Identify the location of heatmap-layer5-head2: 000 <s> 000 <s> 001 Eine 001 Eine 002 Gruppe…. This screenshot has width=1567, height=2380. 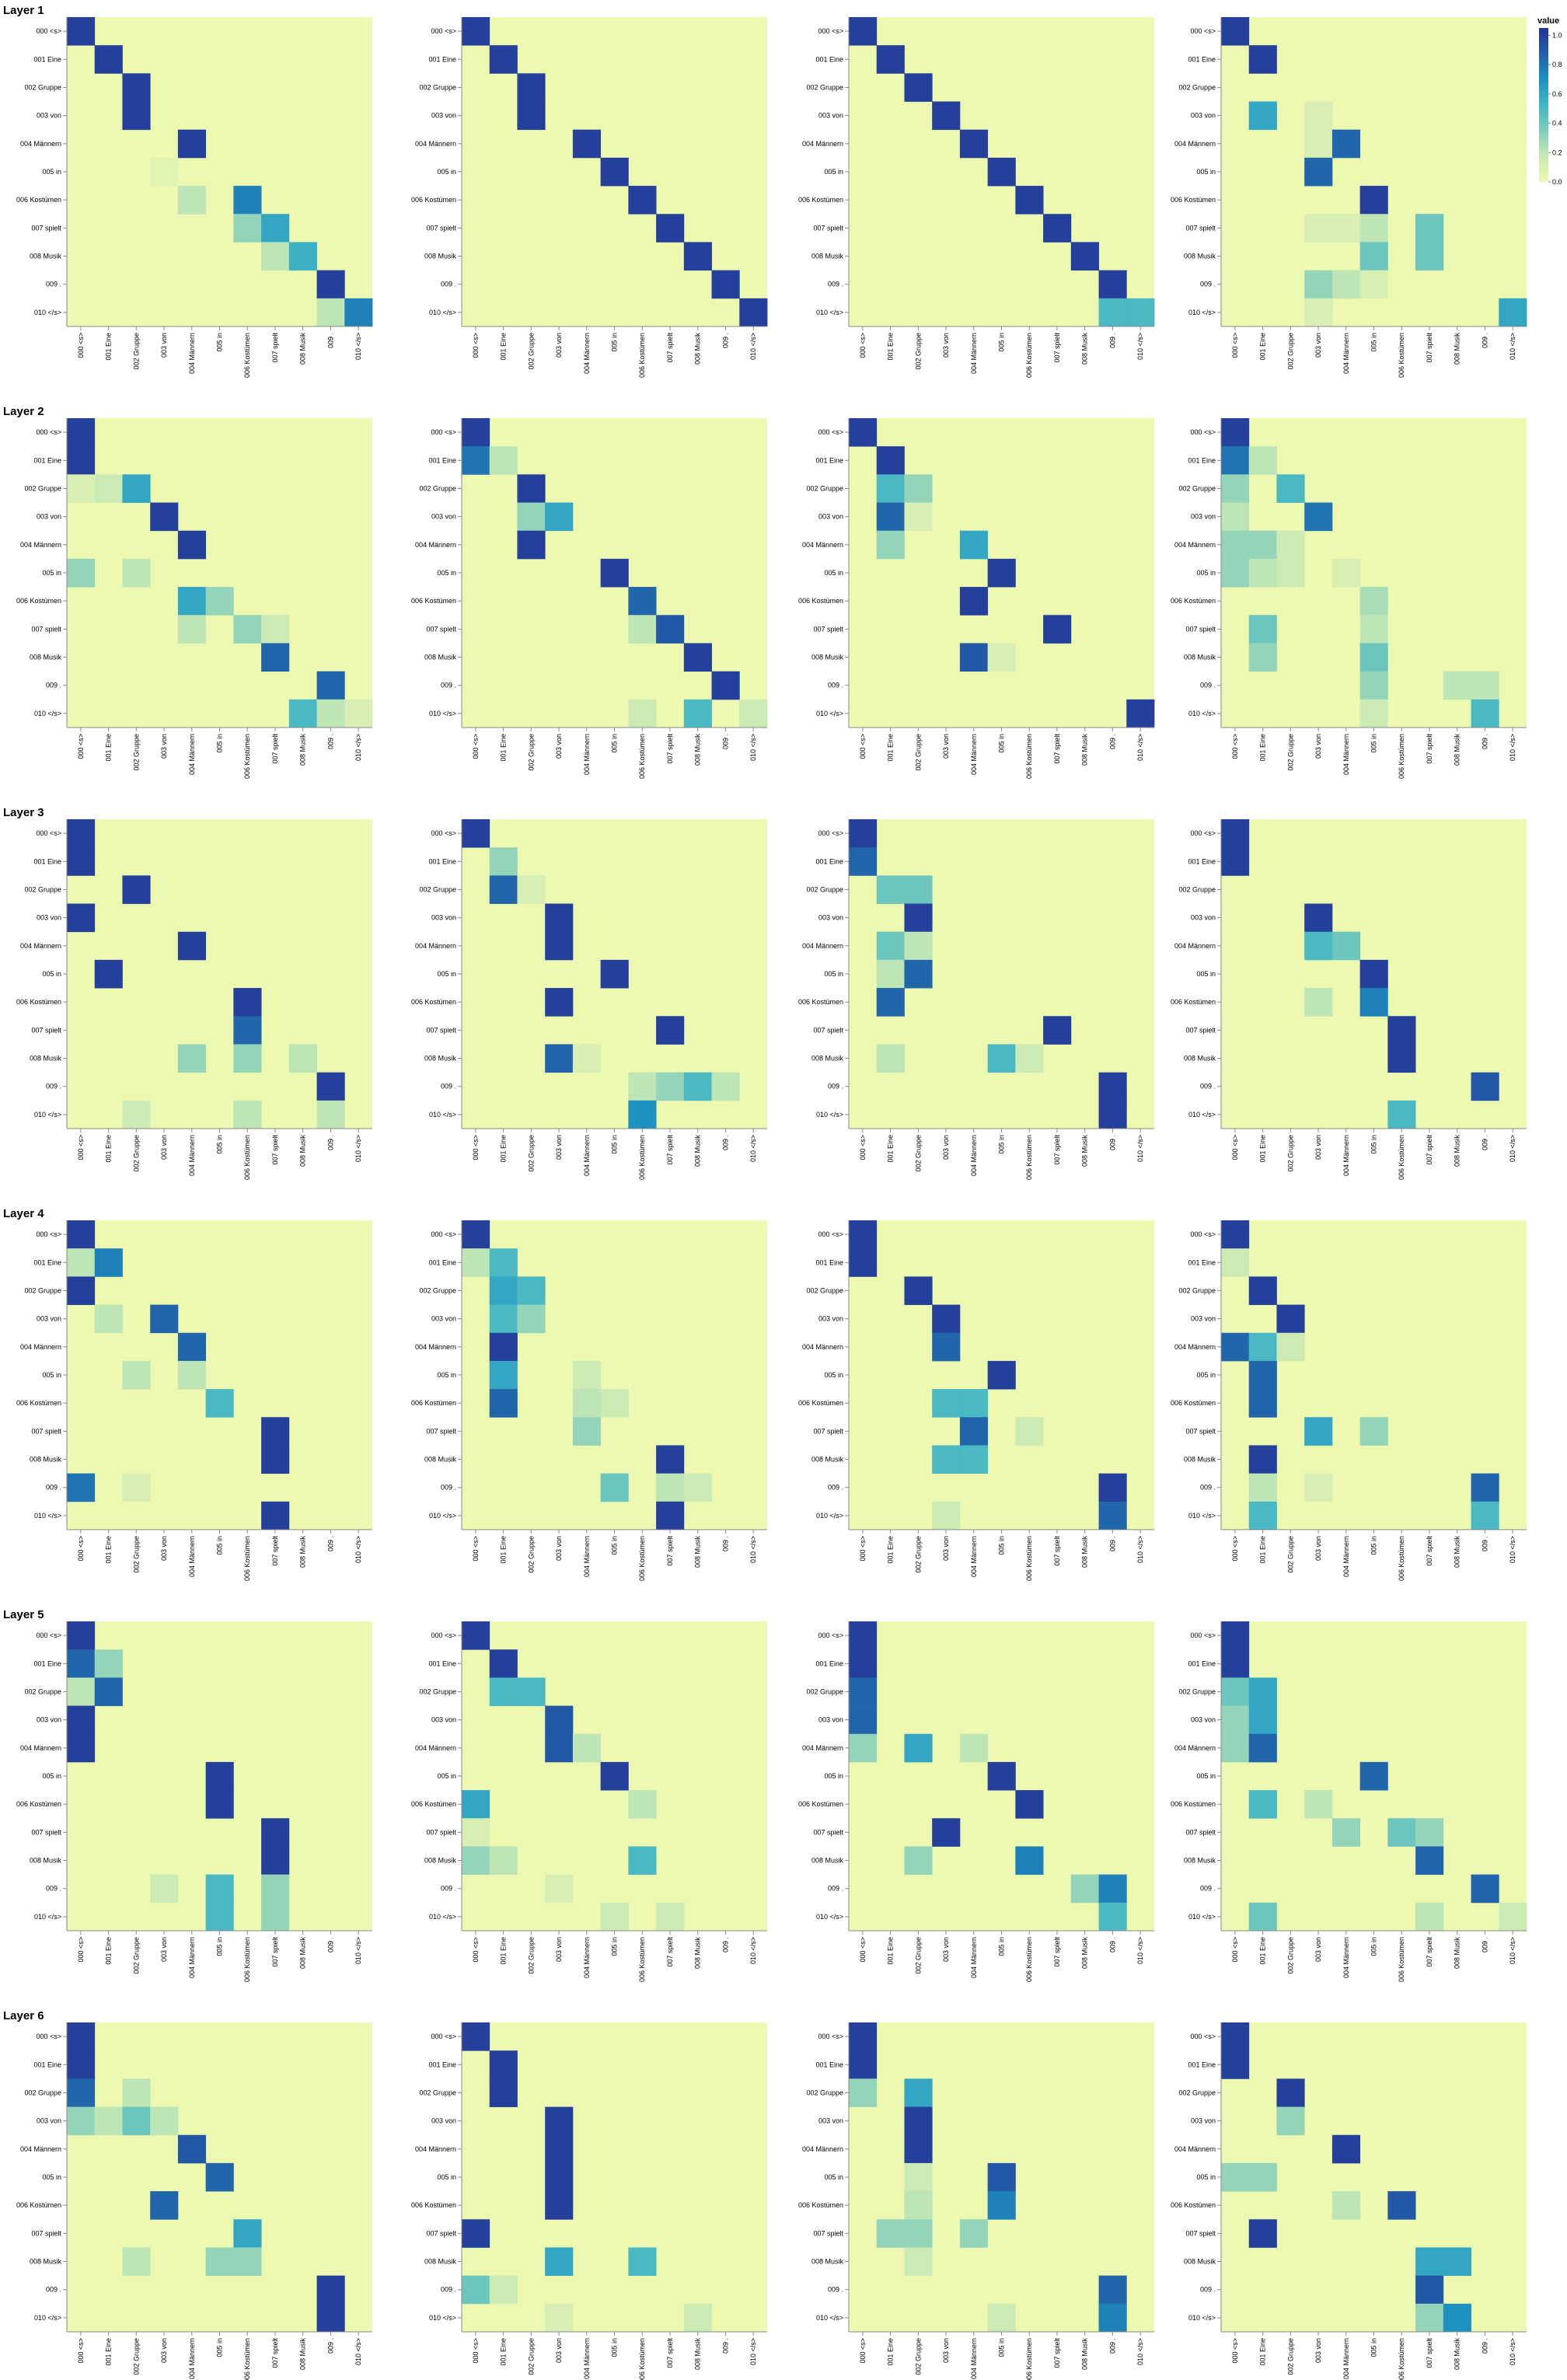
(589, 1802).